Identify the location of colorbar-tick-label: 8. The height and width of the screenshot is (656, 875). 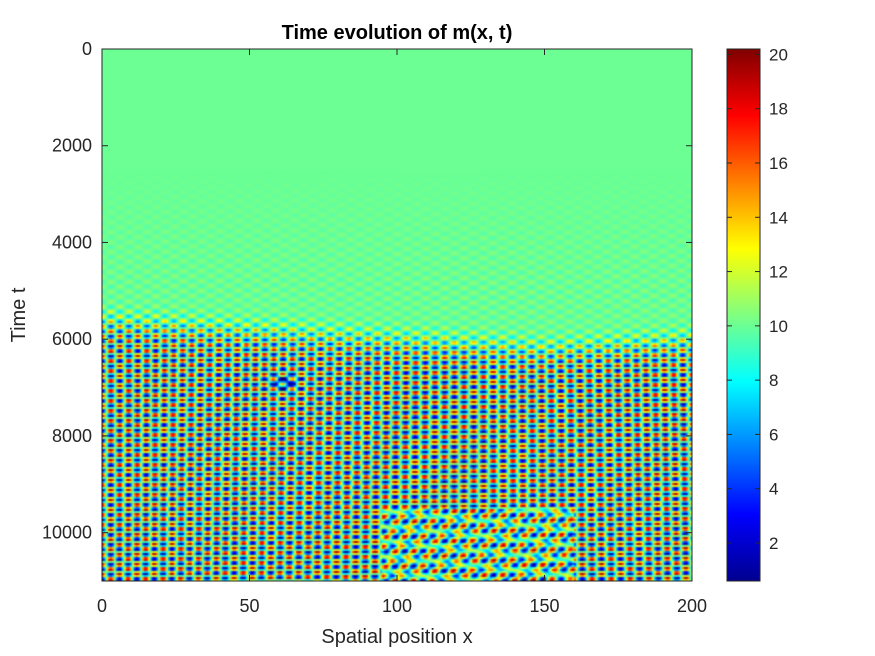
(773, 380).